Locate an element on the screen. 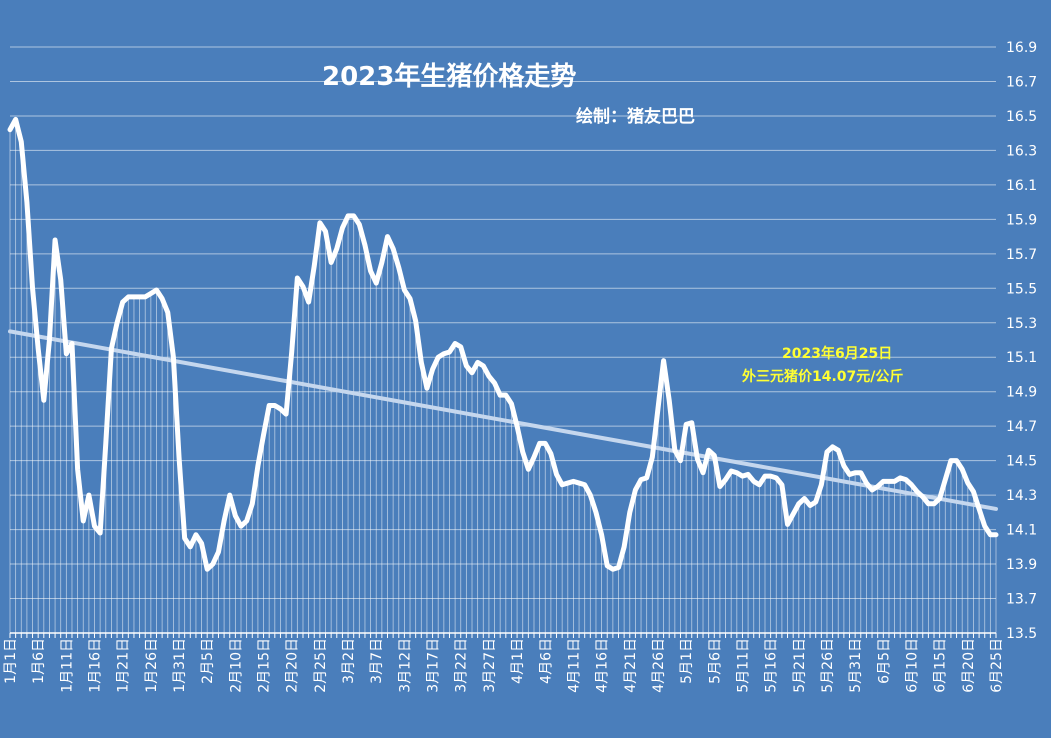 Image resolution: width=1051 pixels, height=738 pixels. x-tick-label: 3月22日 is located at coordinates (462, 665).